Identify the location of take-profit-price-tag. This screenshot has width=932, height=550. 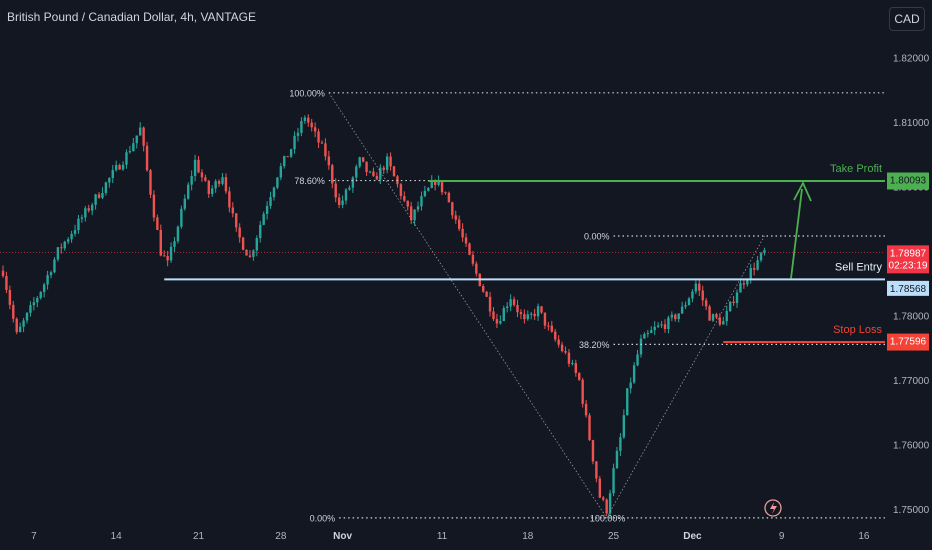
(908, 181).